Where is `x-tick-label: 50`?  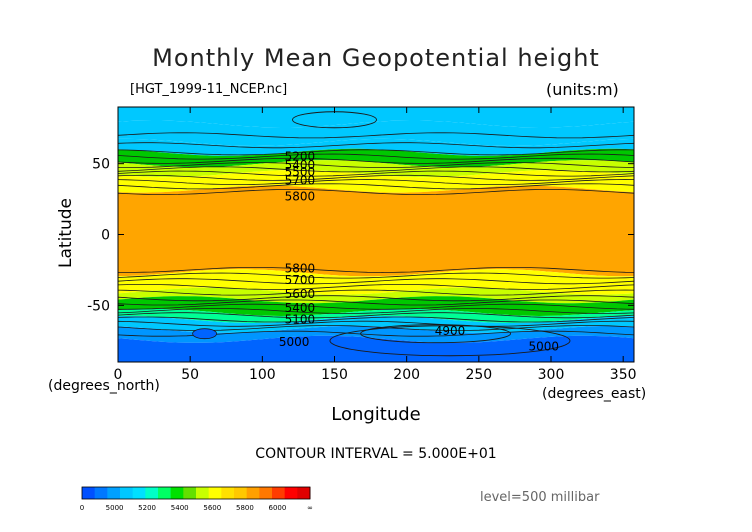 x-tick-label: 50 is located at coordinates (190, 375).